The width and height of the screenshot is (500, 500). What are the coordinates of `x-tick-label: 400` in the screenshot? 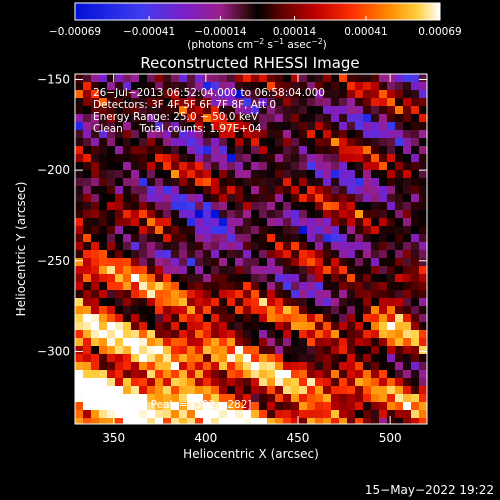 It's located at (205, 438).